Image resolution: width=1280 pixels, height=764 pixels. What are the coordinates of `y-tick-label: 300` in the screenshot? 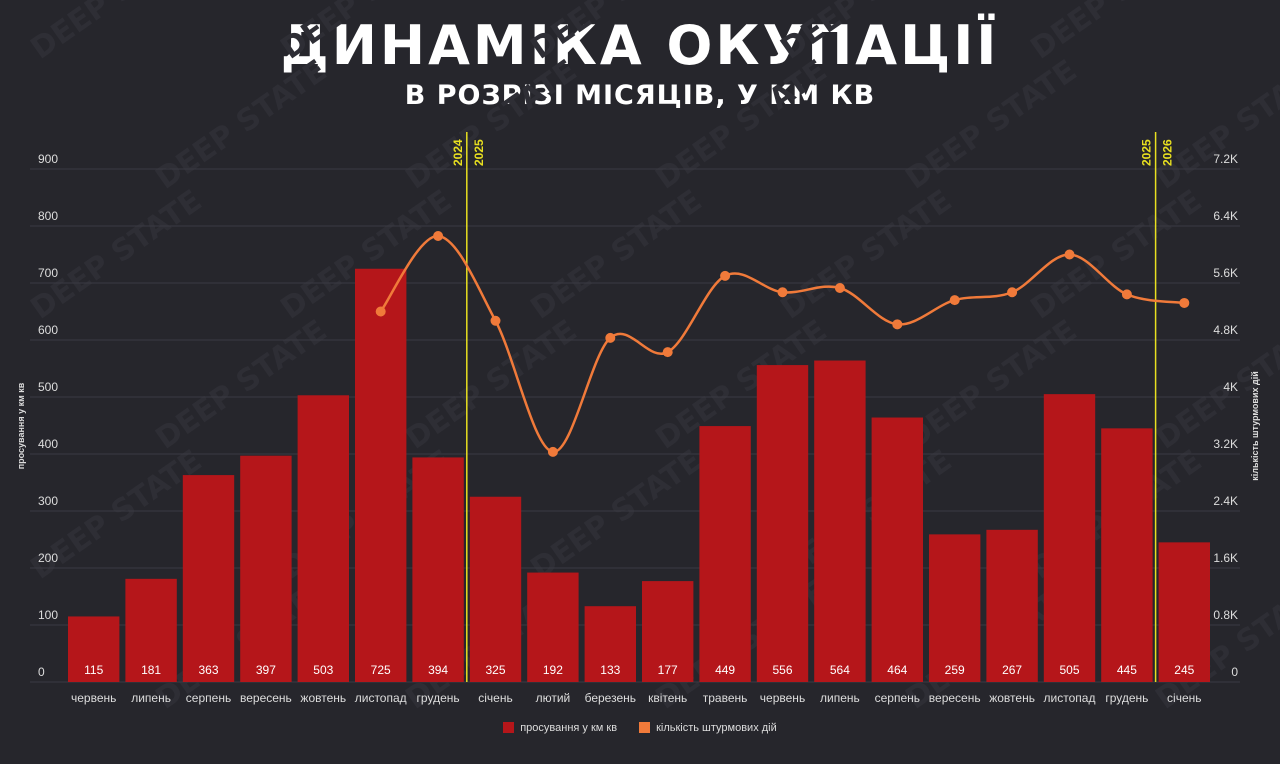 It's located at (48, 501).